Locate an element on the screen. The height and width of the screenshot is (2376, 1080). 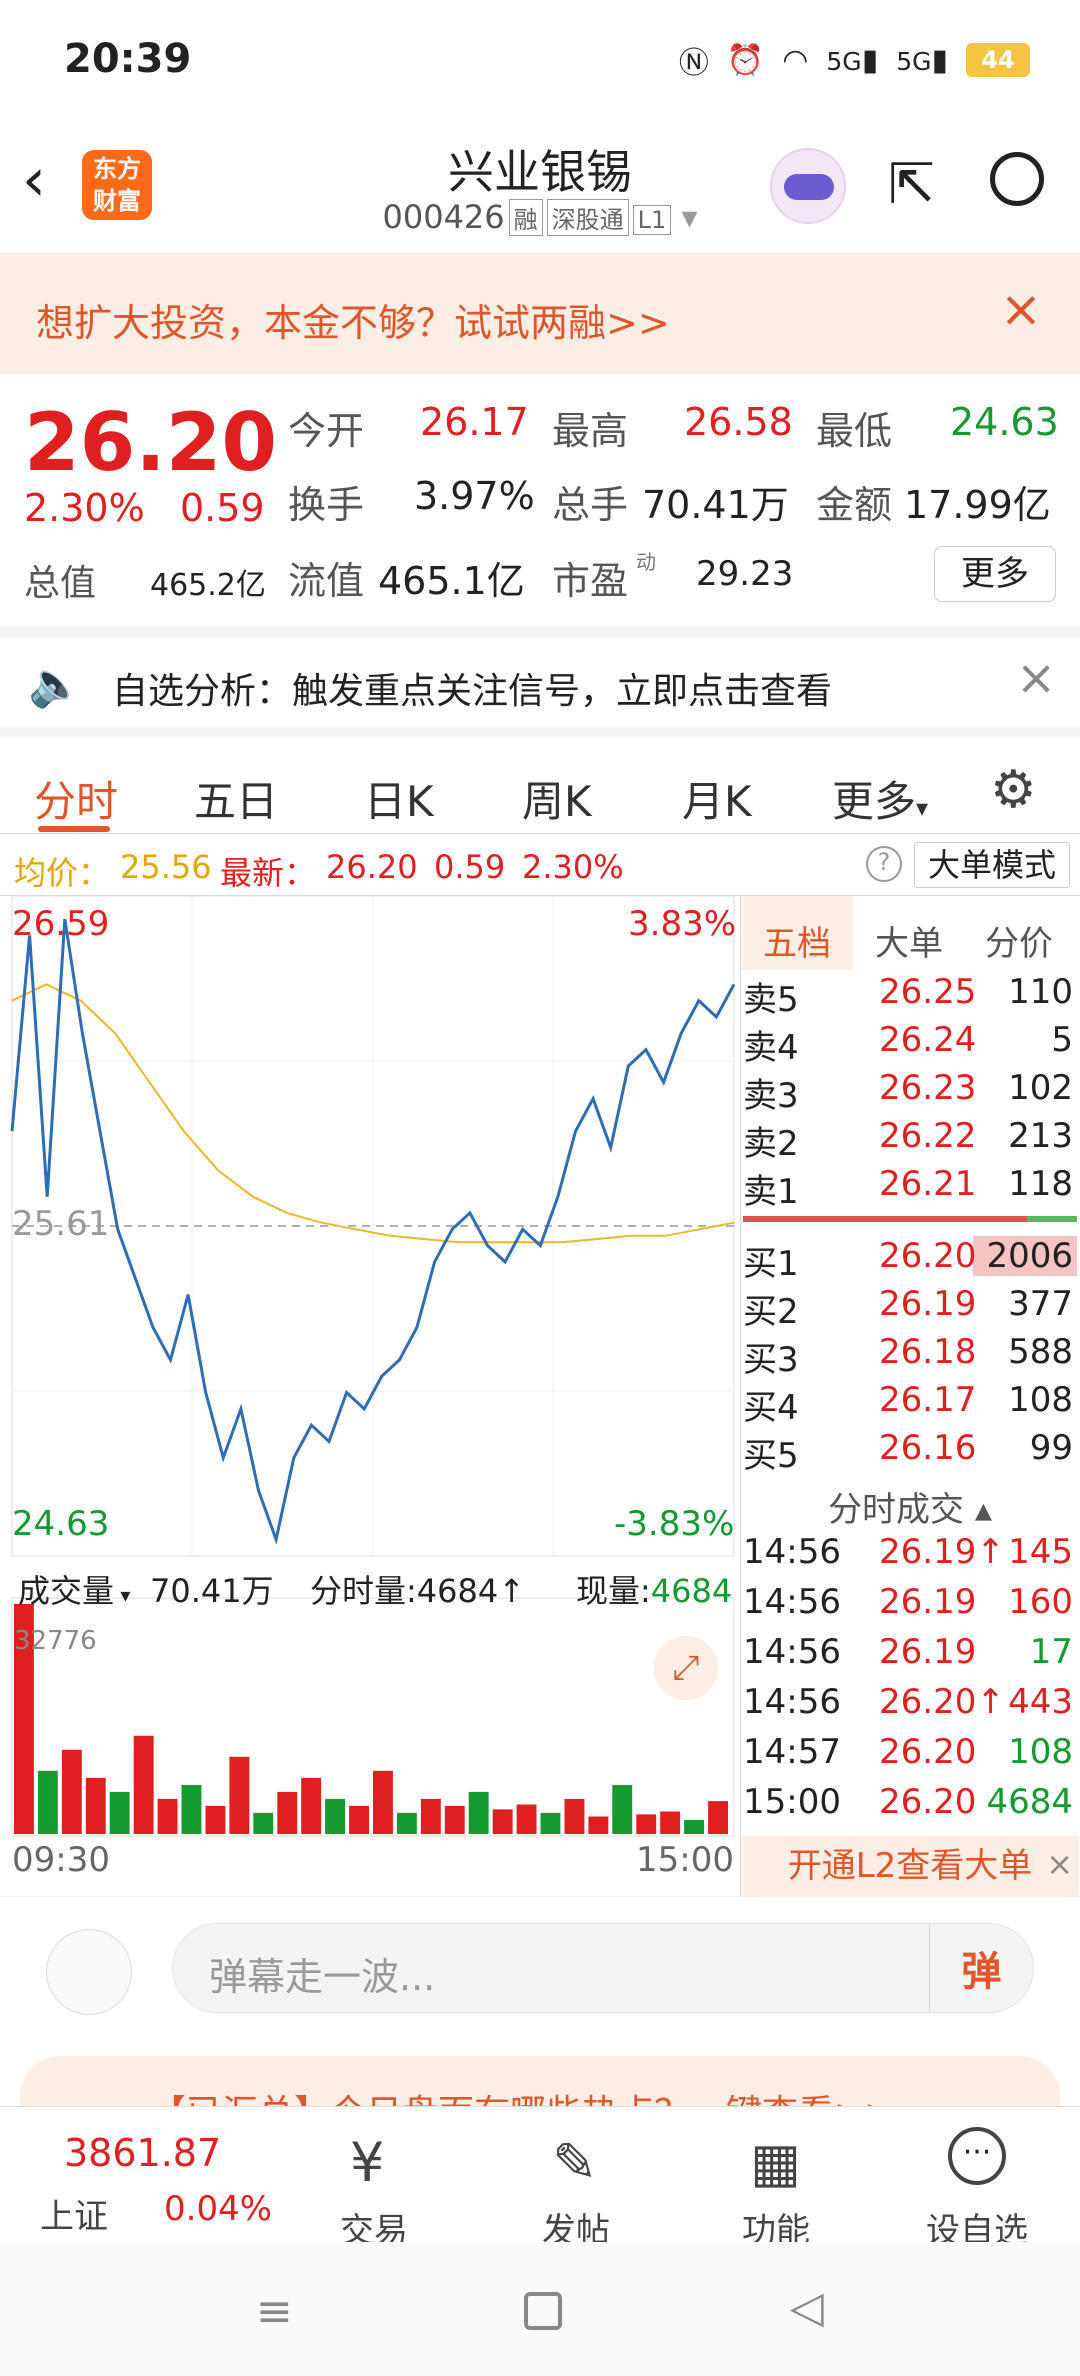
tab-five-levels: 五档 is located at coordinates (797, 944).